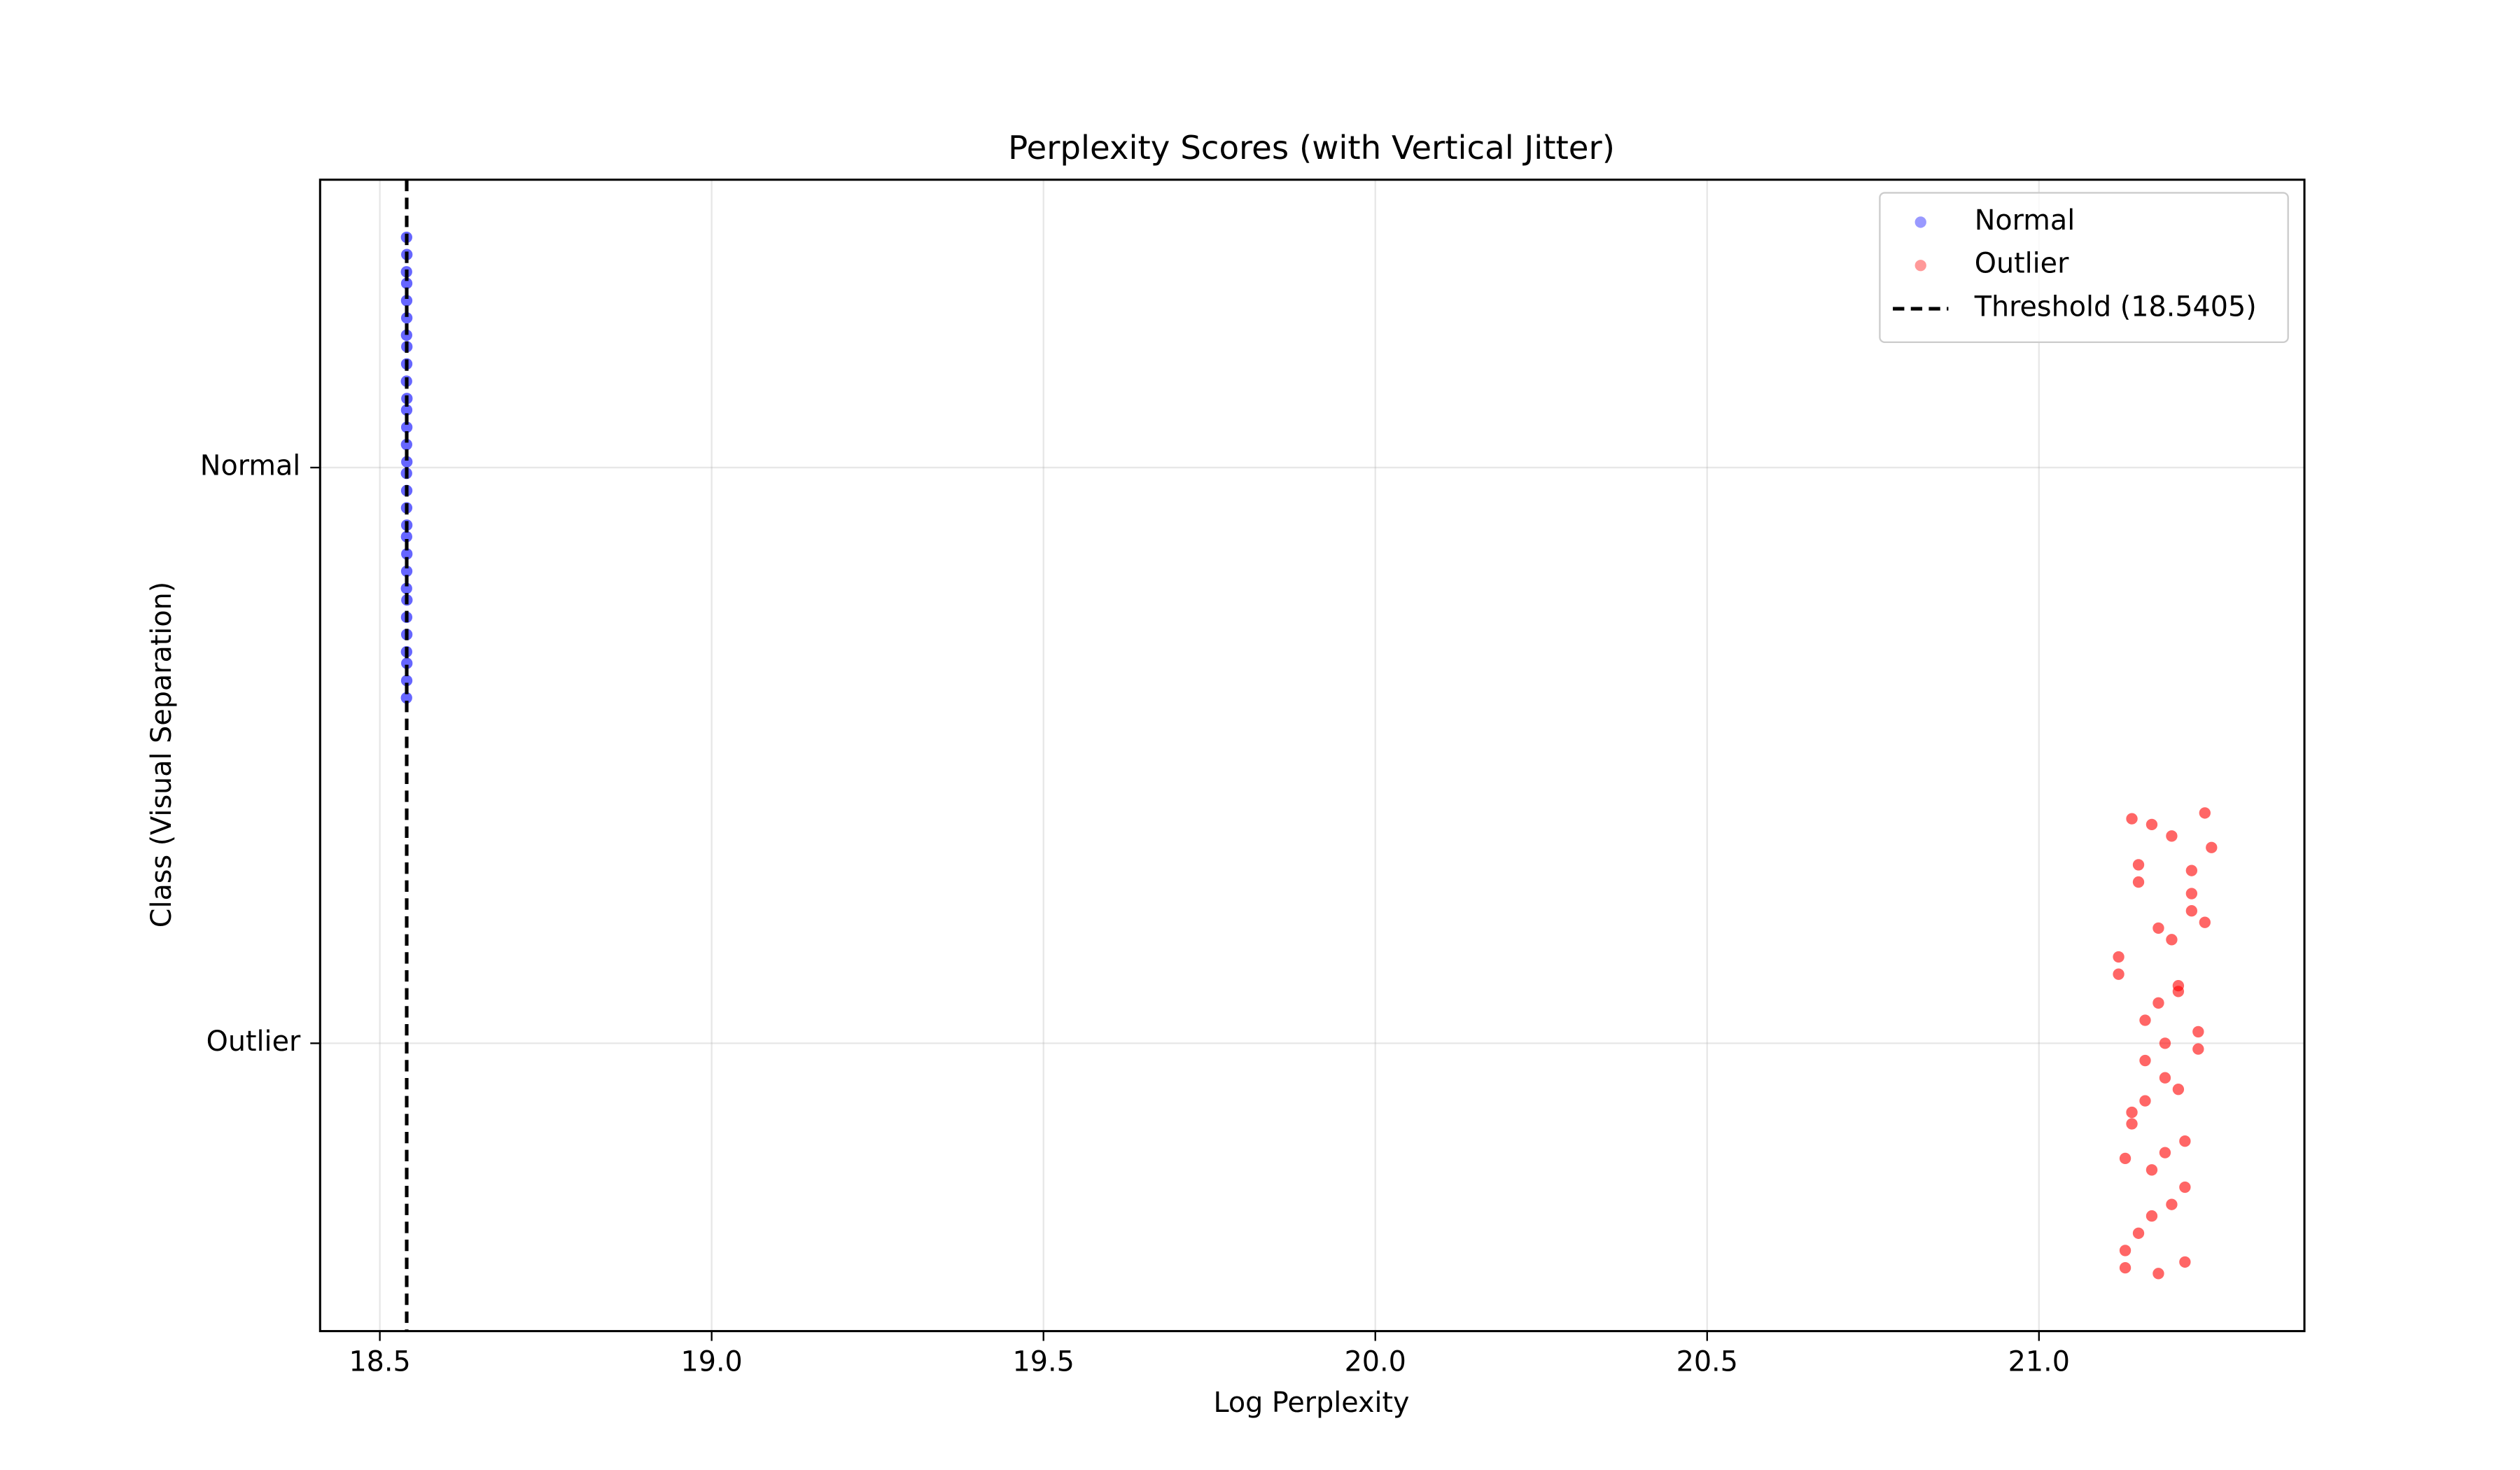  I want to click on x-tick-label: 21.0, so click(2039, 1362).